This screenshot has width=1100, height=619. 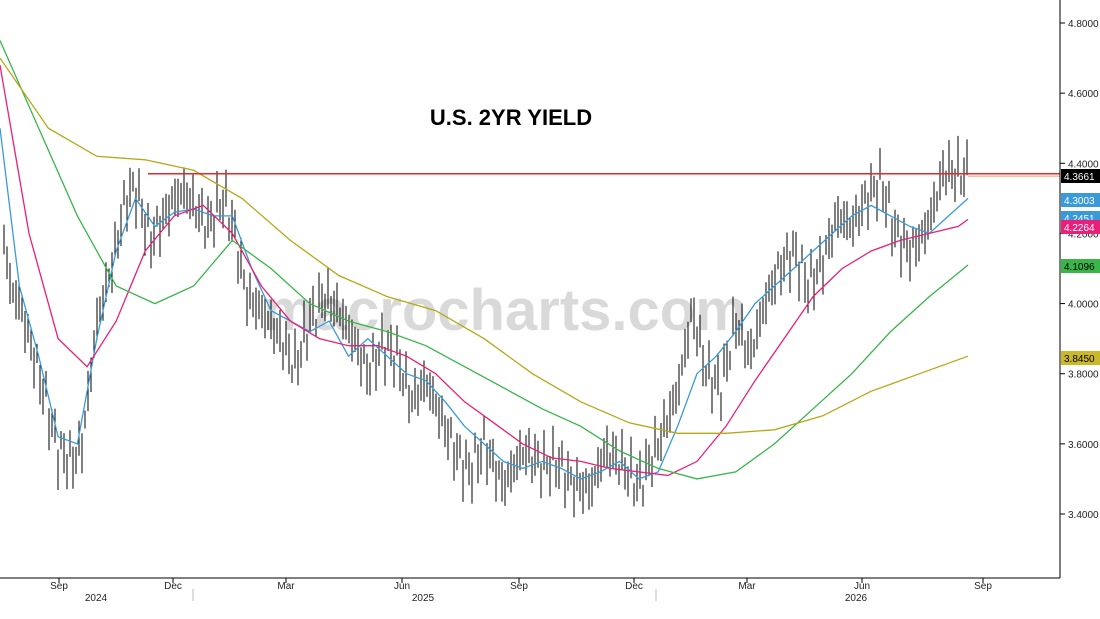 I want to click on x-year-label: 2025, so click(x=423, y=598).